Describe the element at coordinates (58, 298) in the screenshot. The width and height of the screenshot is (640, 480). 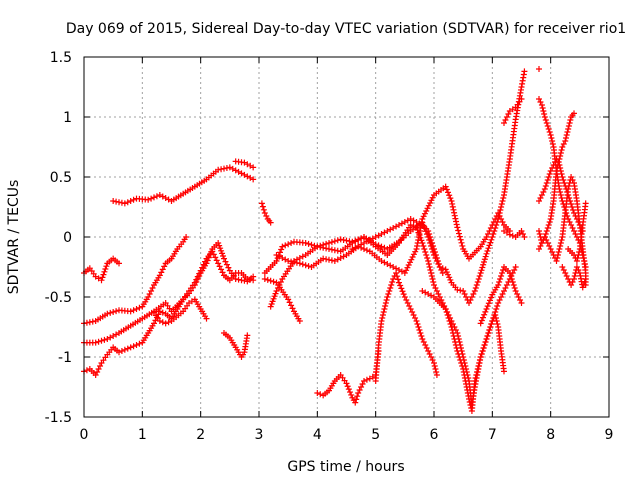
I see `y-tick-label: -0.5` at that location.